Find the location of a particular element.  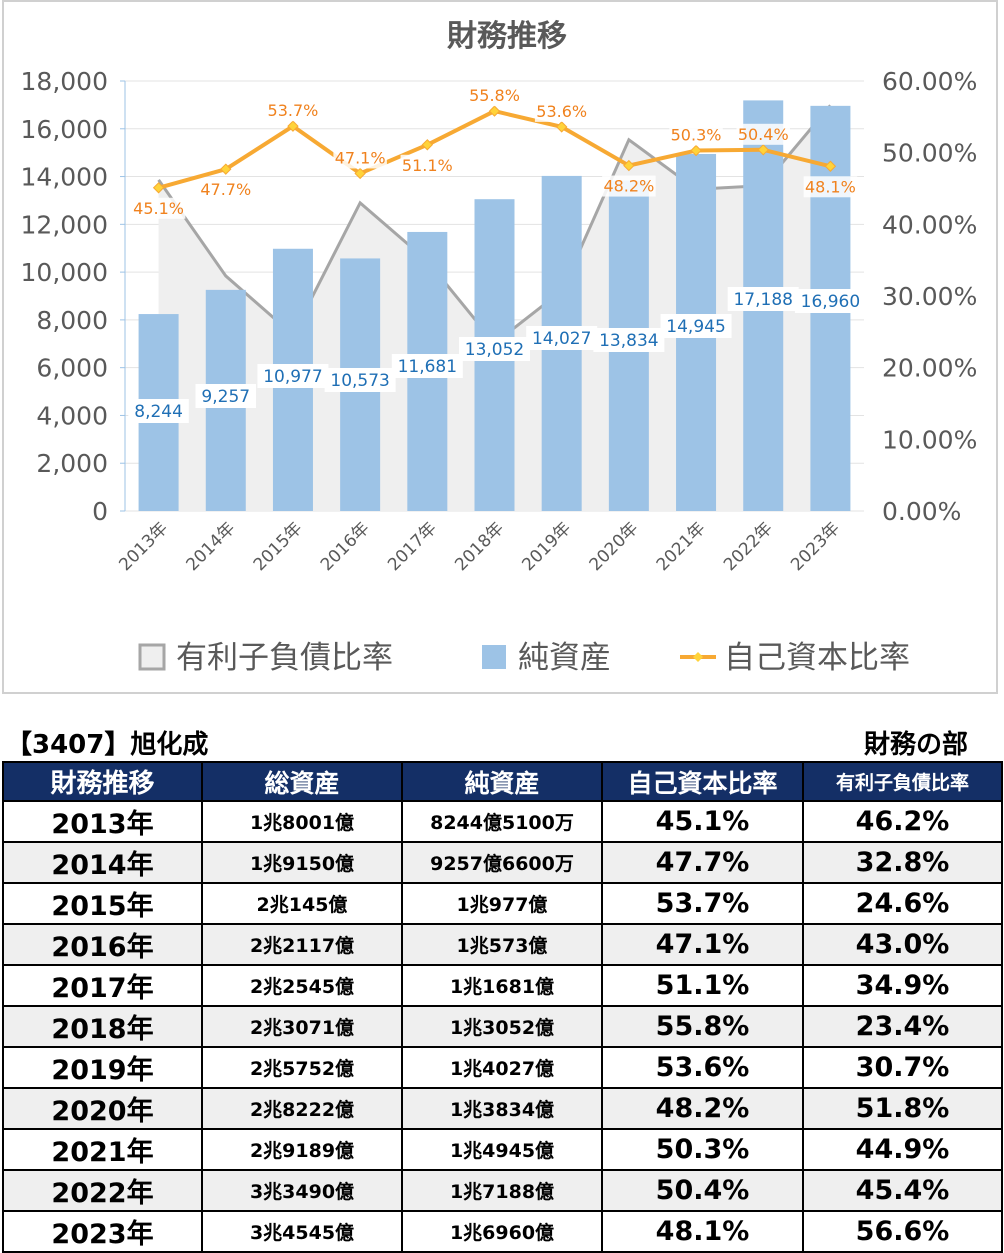

right-tick-label: 20.00% is located at coordinates (929, 368).